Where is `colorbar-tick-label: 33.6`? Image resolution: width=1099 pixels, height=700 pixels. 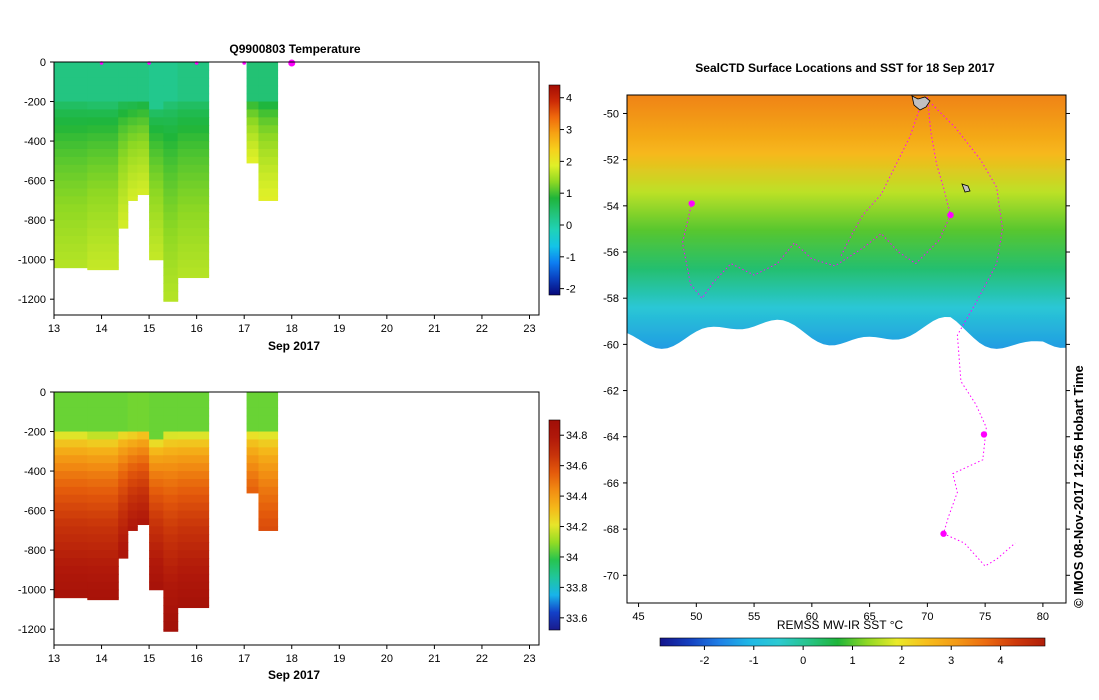
colorbar-tick-label: 33.6 is located at coordinates (576, 619).